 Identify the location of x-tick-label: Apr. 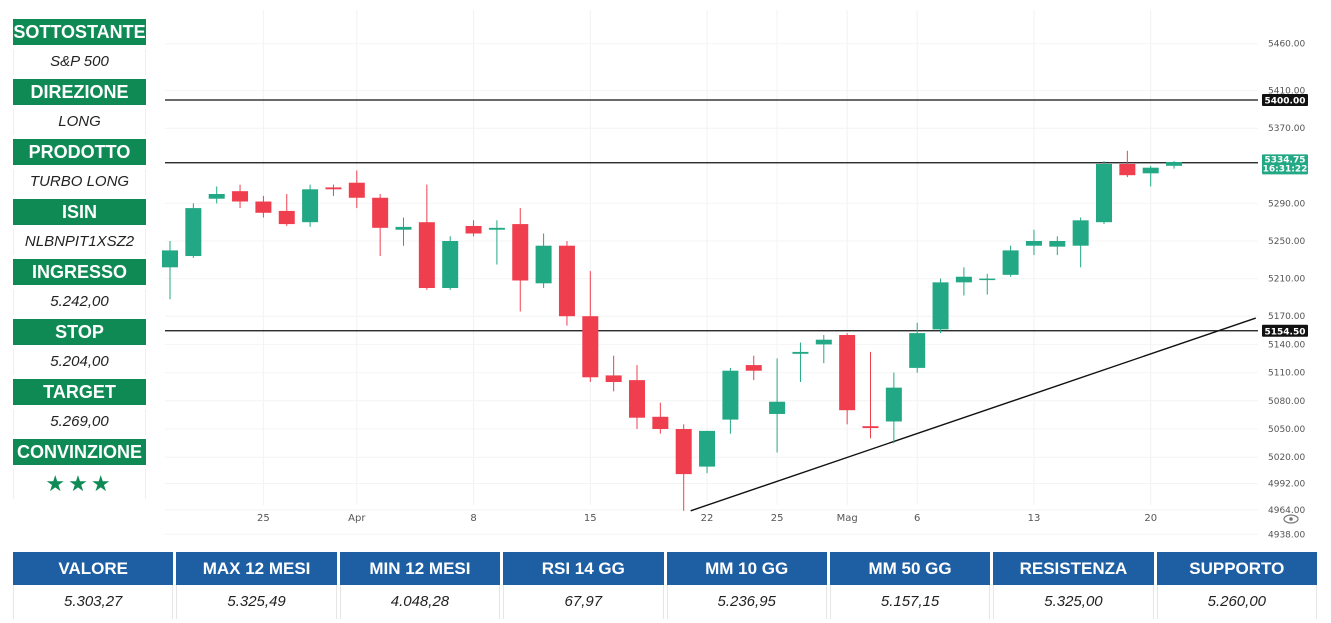
(357, 518).